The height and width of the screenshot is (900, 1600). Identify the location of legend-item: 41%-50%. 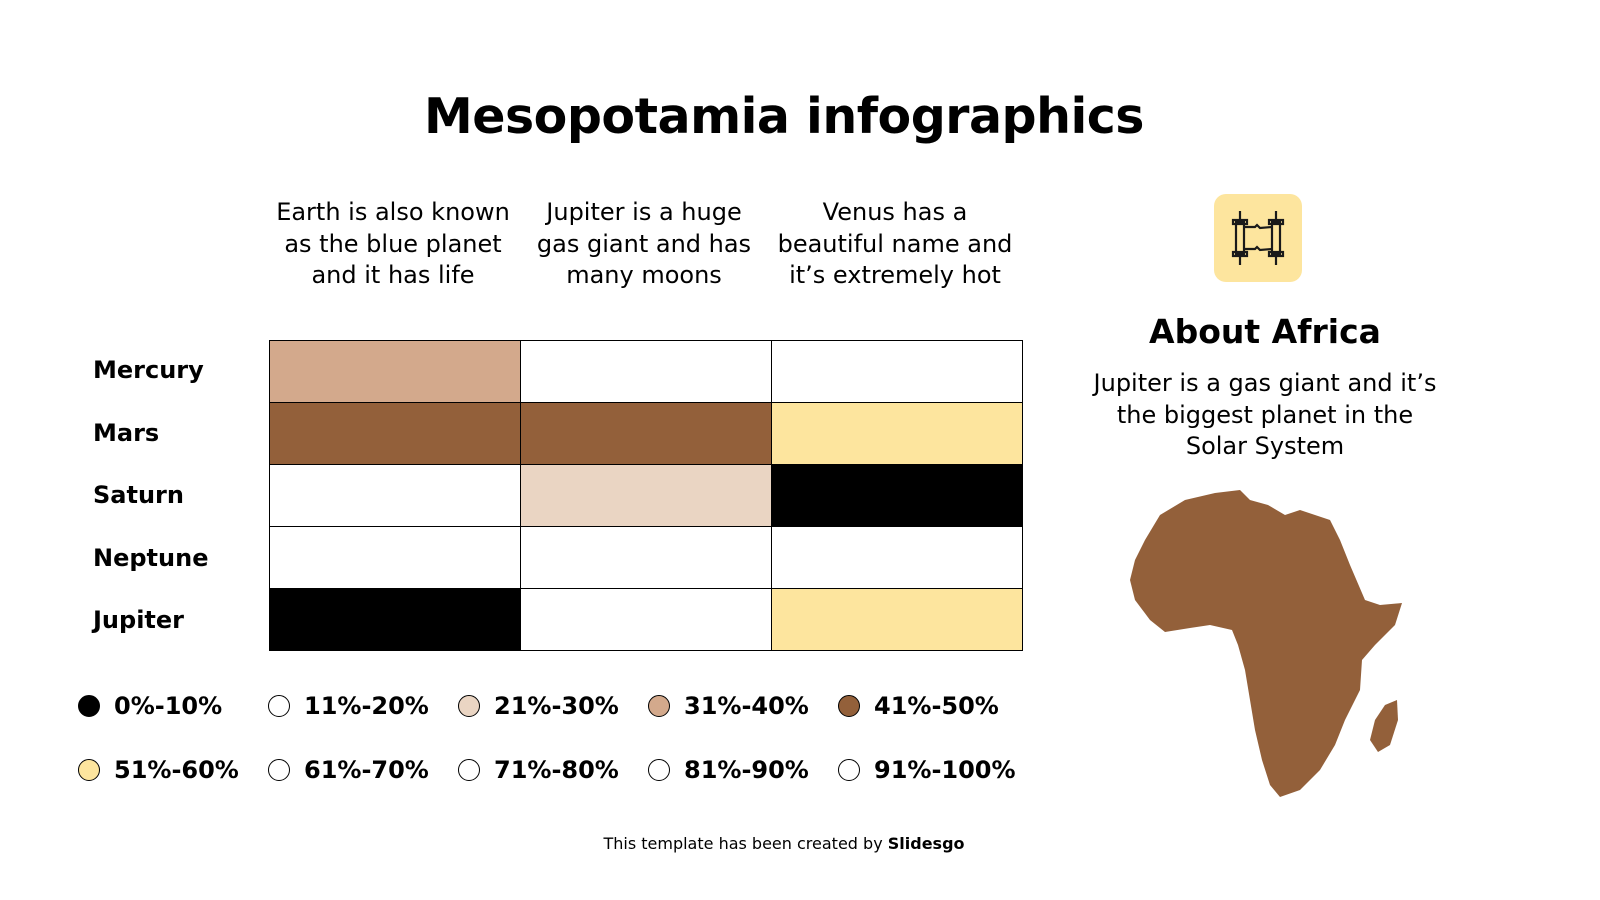
(918, 706).